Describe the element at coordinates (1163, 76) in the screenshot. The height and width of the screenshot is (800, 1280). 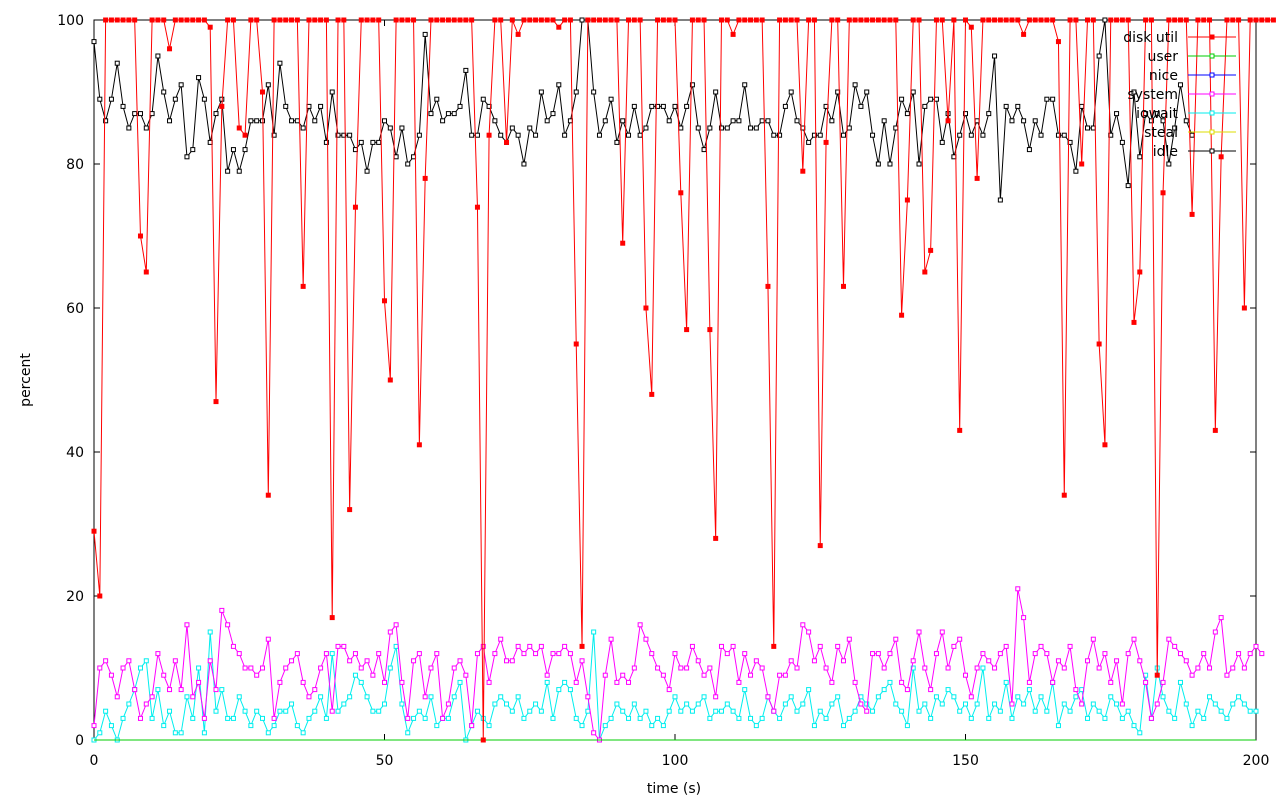
I see `legend-label: nice` at that location.